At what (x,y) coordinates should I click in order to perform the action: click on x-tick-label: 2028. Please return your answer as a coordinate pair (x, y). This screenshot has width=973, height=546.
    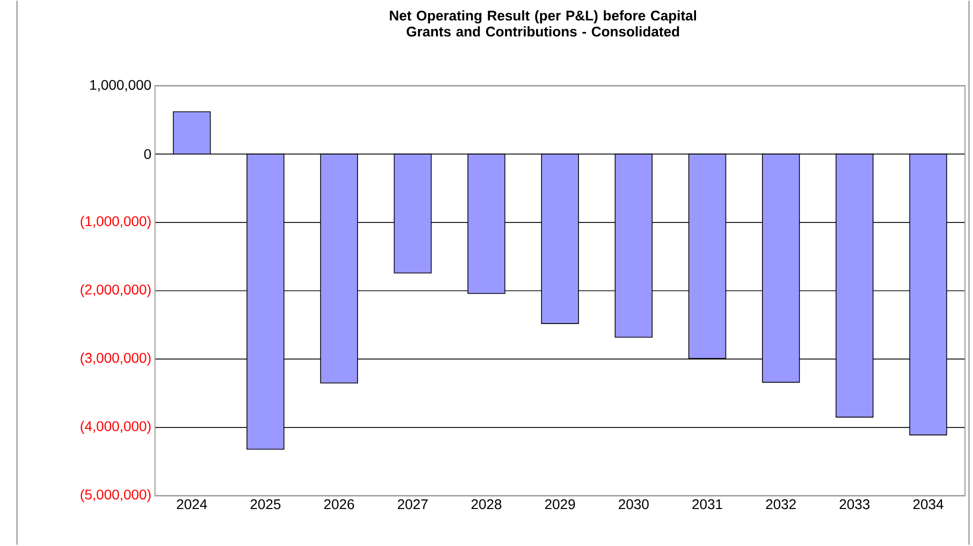
    Looking at the image, I should click on (487, 505).